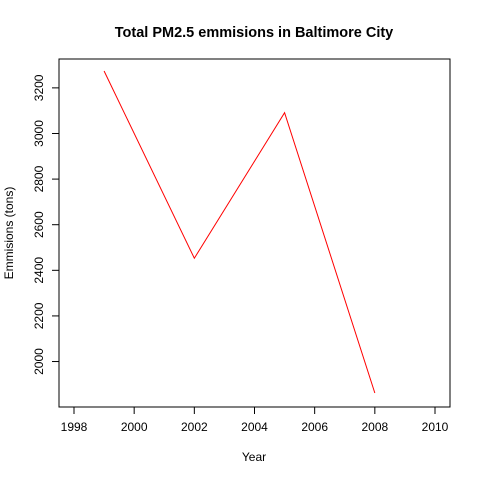 The width and height of the screenshot is (480, 480). What do you see at coordinates (39, 133) in the screenshot?
I see `y-tick-label-3000: 3000` at bounding box center [39, 133].